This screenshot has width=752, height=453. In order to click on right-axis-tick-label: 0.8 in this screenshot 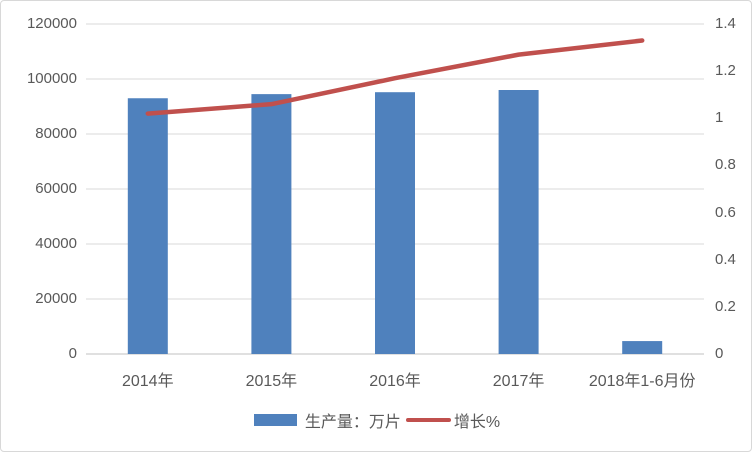, I will do `click(725, 165)`.